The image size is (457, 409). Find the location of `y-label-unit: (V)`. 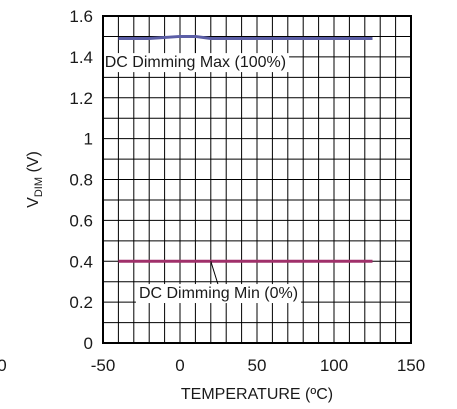

y-label-unit: (V) is located at coordinates (33, 164).